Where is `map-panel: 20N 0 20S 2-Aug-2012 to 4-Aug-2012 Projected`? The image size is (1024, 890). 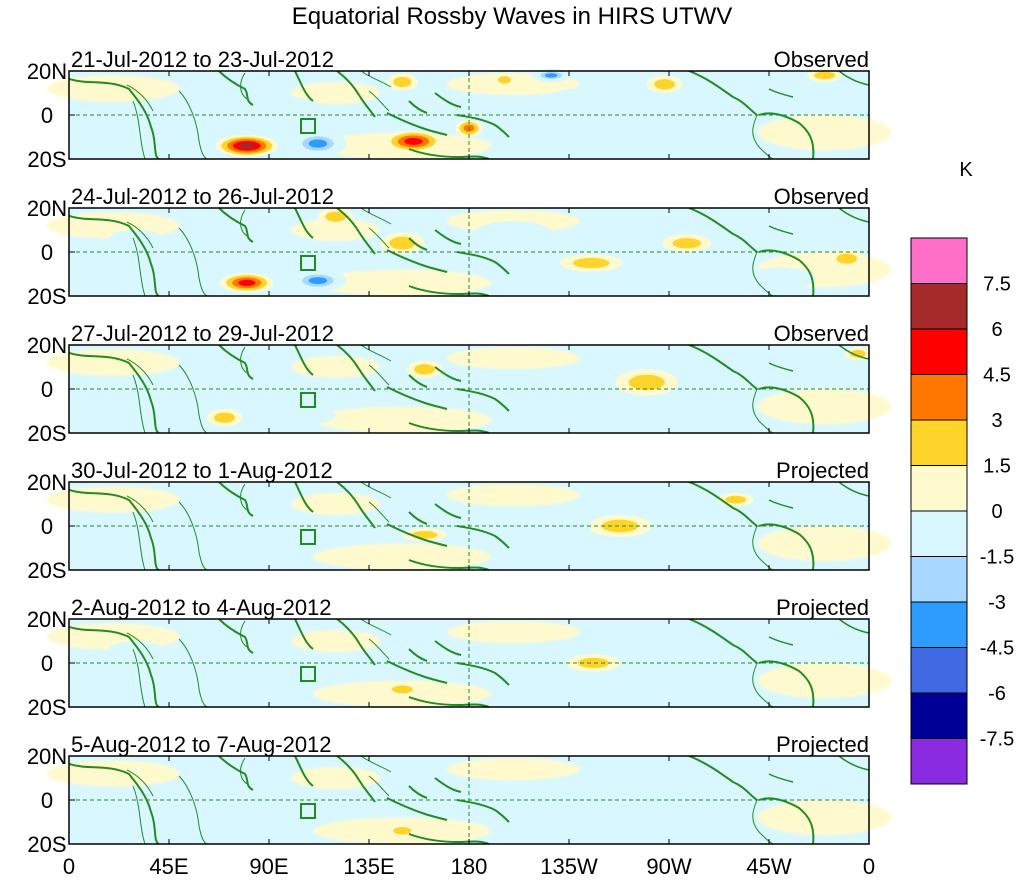 map-panel: 20N 0 20S 2-Aug-2012 to 4-Aug-2012 Projected is located at coordinates (459, 657).